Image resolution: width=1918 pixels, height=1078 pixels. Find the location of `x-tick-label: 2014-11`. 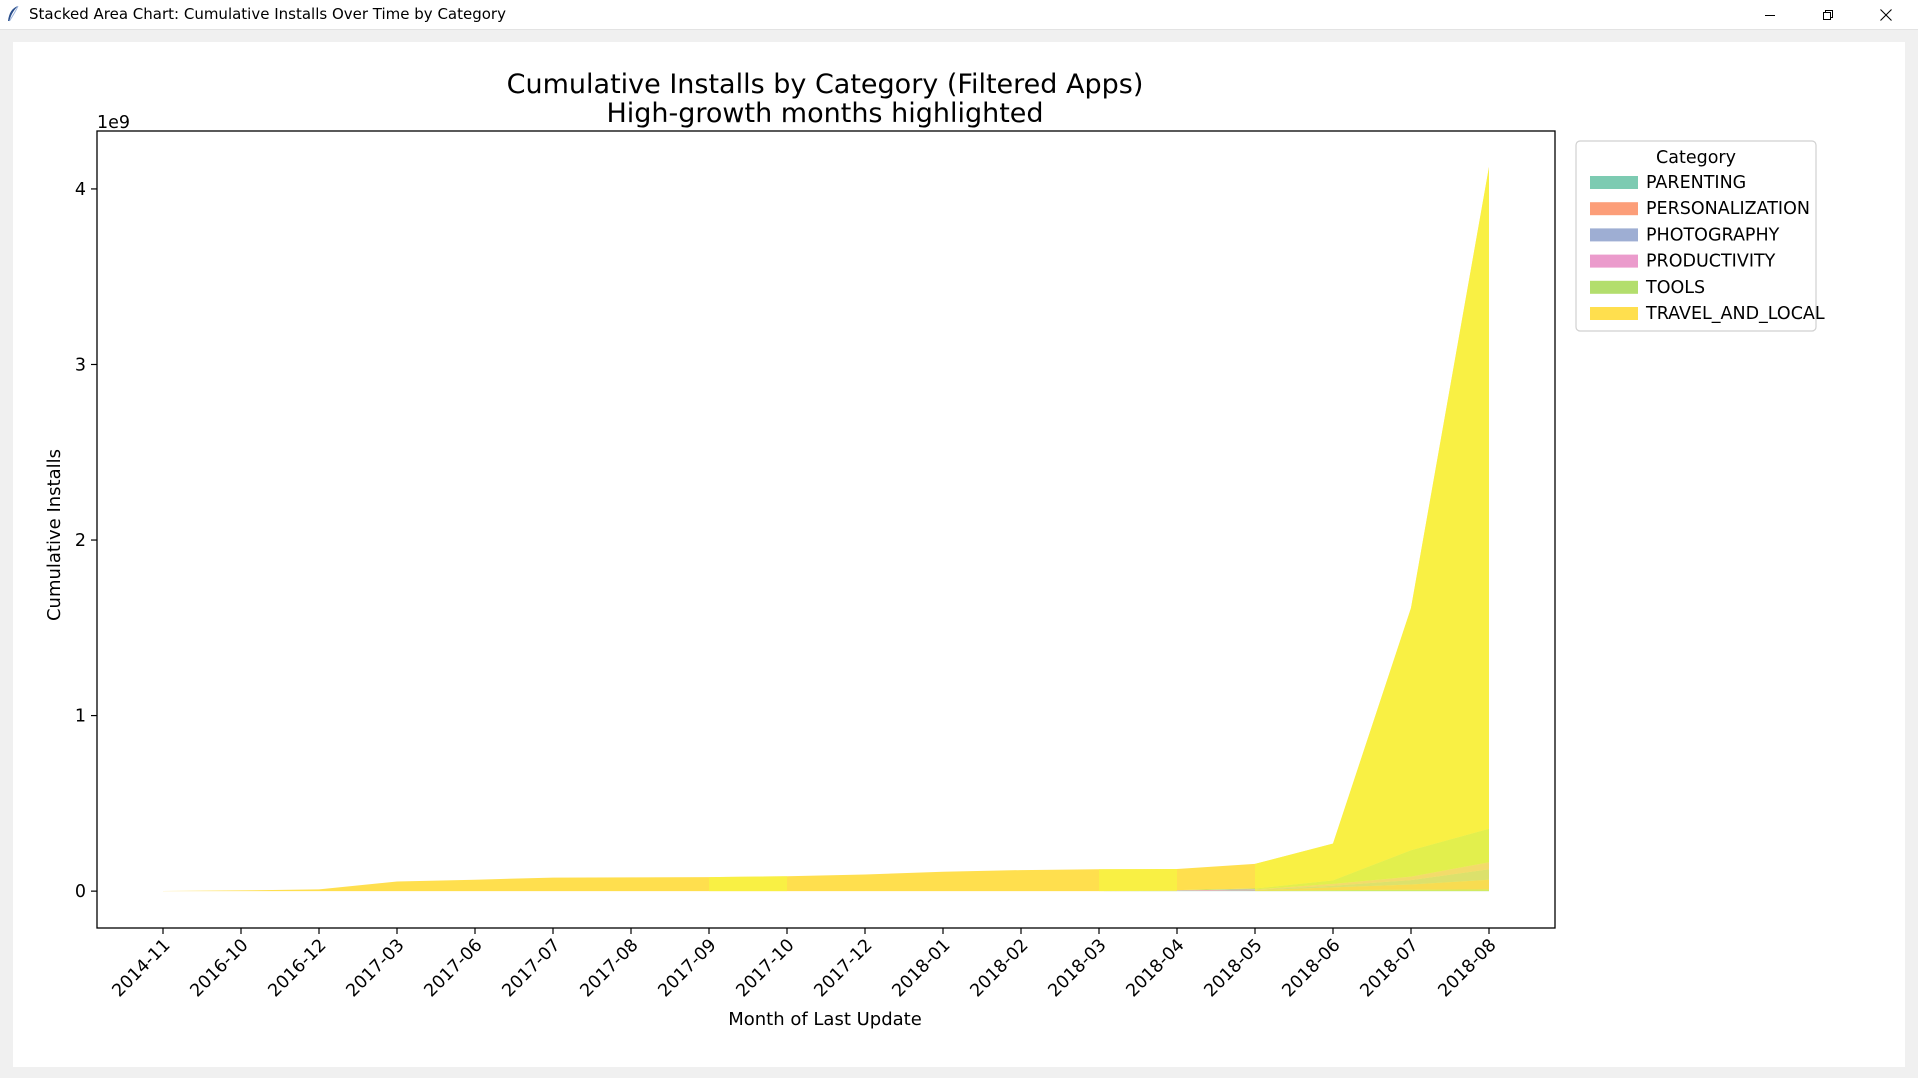

x-tick-label: 2014-11 is located at coordinates (142, 968).